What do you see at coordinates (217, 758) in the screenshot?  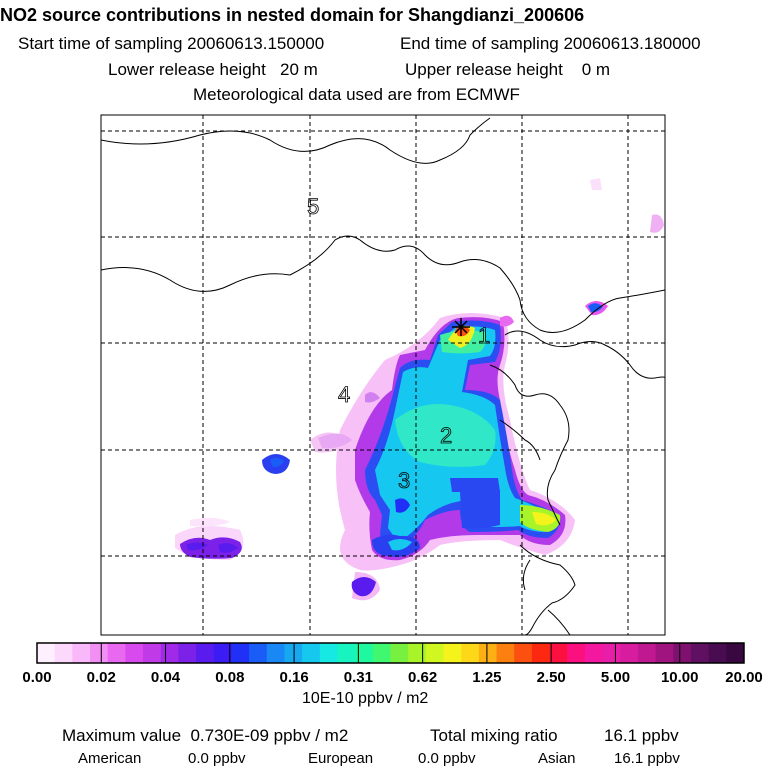 I see `american-value: 0.0 ppbv` at bounding box center [217, 758].